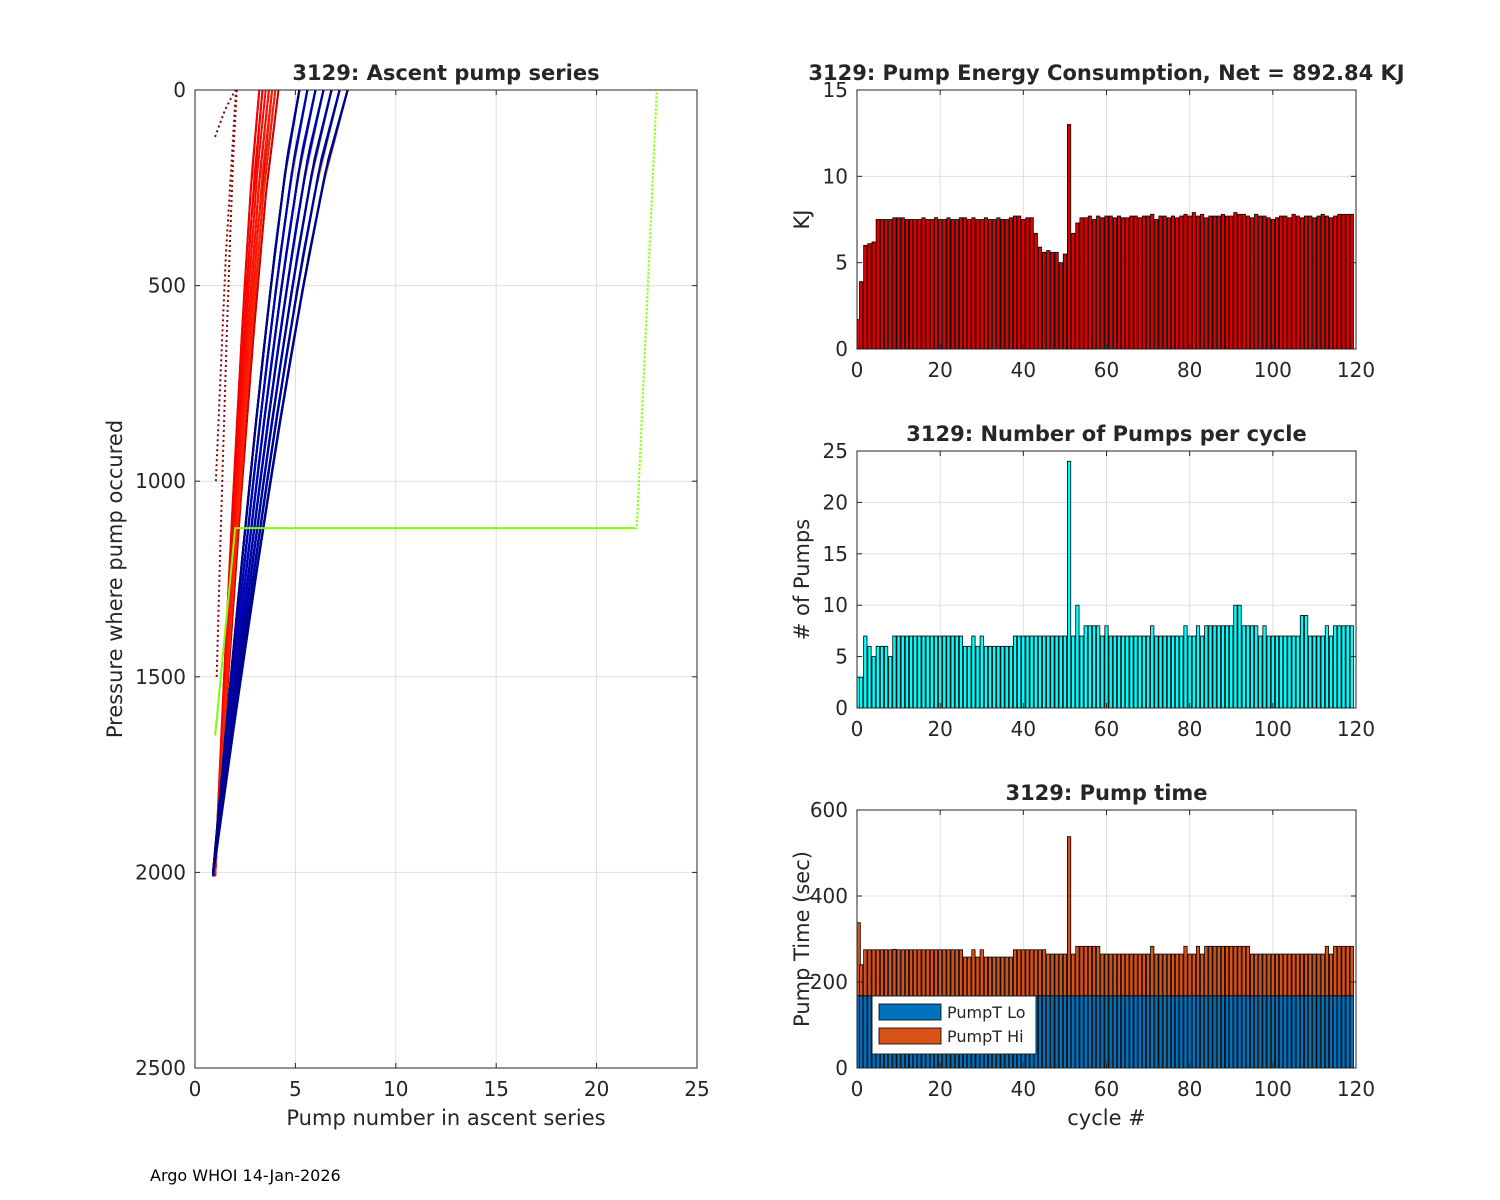  Describe the element at coordinates (835, 554) in the screenshot. I see `pumps-ytick-label: 15` at that location.